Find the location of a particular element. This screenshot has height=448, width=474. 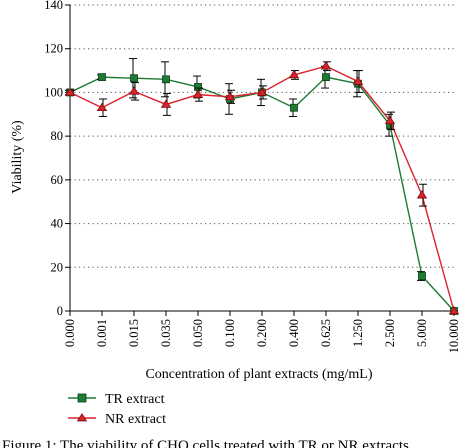

y-tick-label-80: 80 is located at coordinates (57, 136).